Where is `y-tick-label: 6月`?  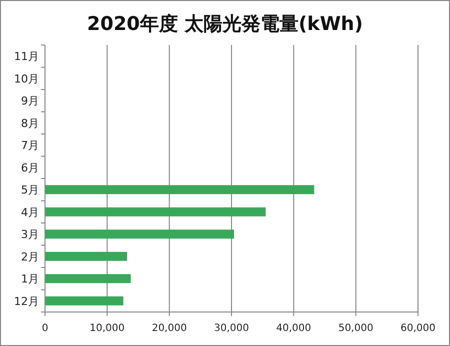
y-tick-label: 6月 is located at coordinates (30, 167).